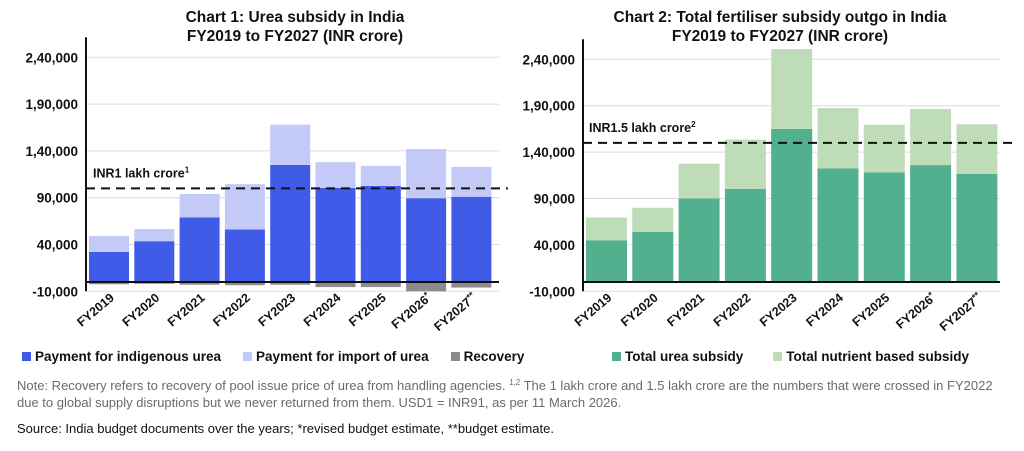 The width and height of the screenshot is (1024, 451). I want to click on chart1-ytick-label: 40,000, so click(57, 245).